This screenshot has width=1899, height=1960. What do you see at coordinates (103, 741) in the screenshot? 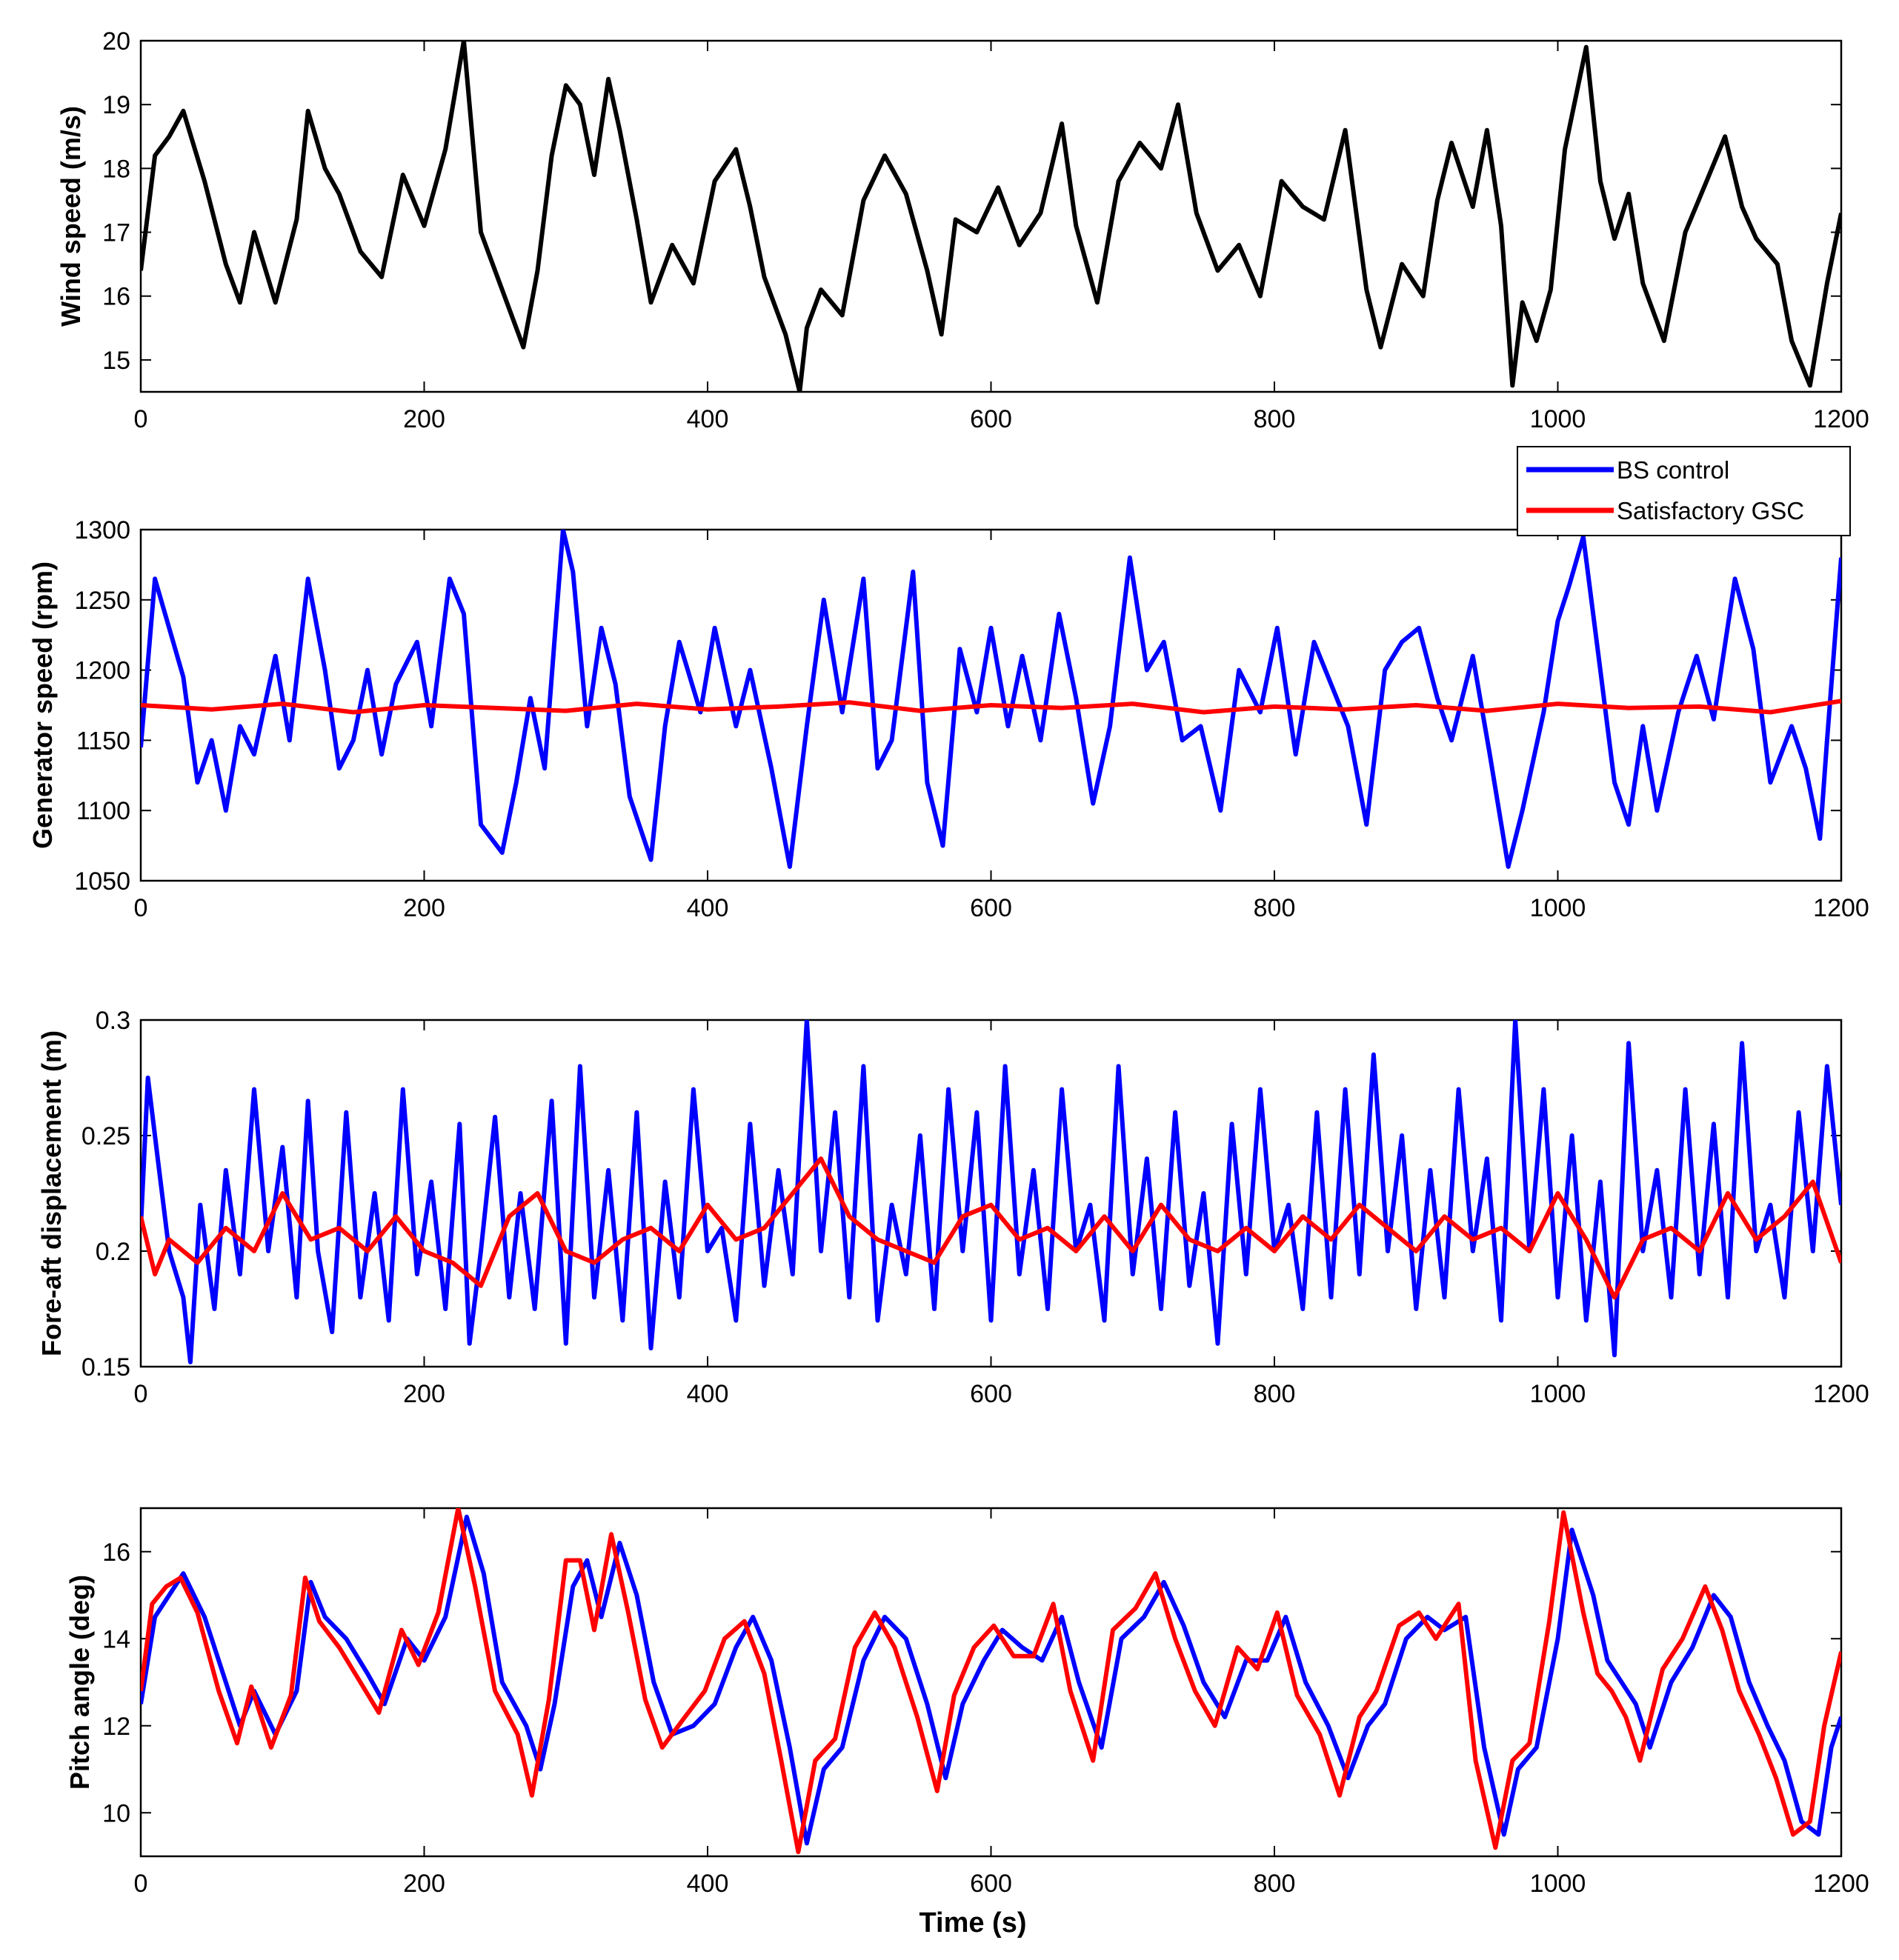
I see `y-tick-label: 1150` at bounding box center [103, 741].